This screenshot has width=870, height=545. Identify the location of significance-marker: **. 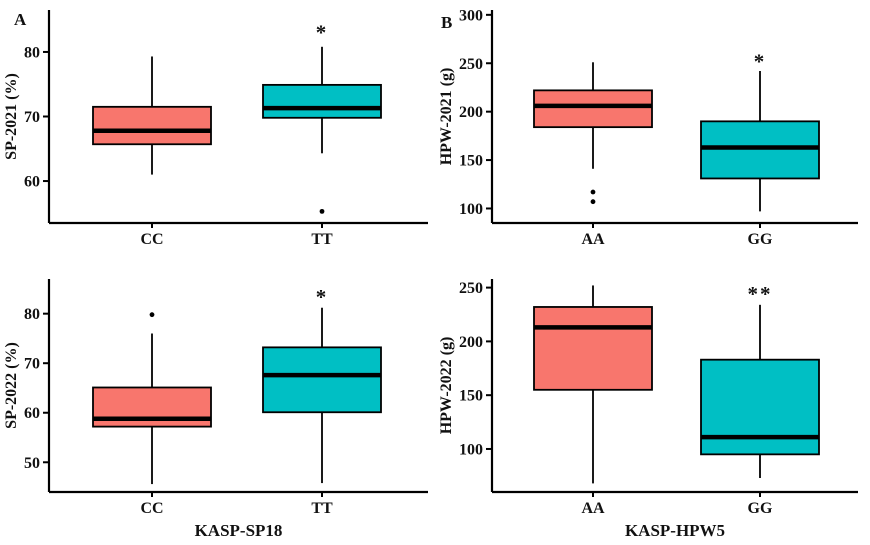
(760, 294).